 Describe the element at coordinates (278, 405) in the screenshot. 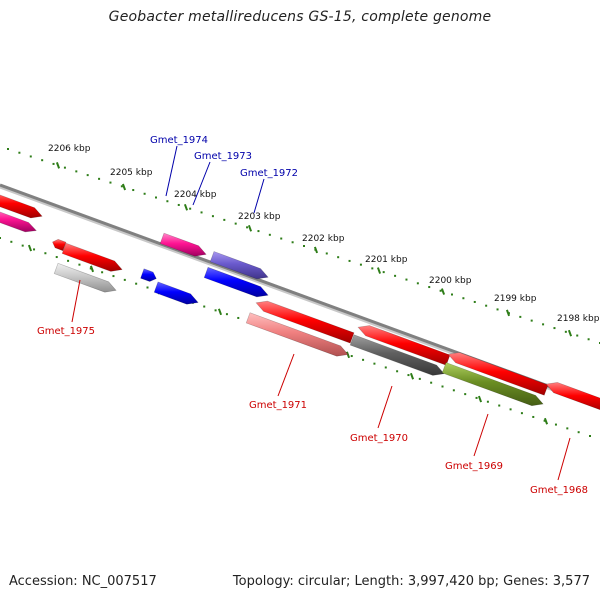

I see `gene-label: Gmet_1971` at that location.